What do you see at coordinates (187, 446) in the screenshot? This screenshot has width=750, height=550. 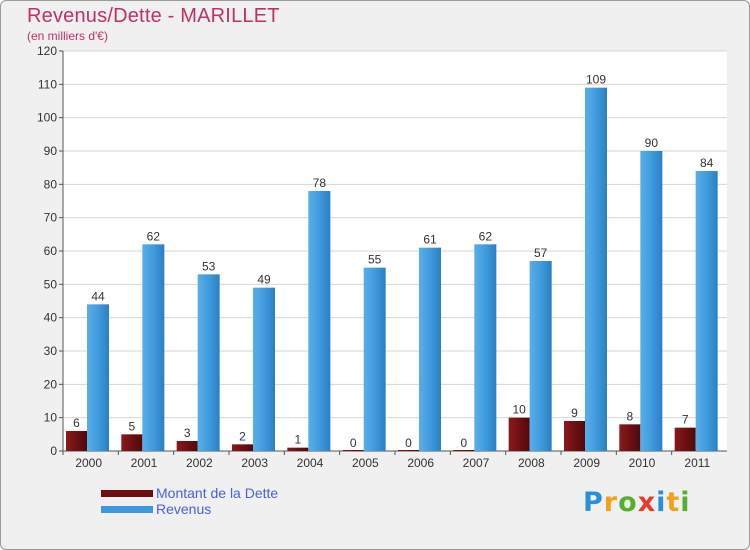 I see `bar-debt-2002` at bounding box center [187, 446].